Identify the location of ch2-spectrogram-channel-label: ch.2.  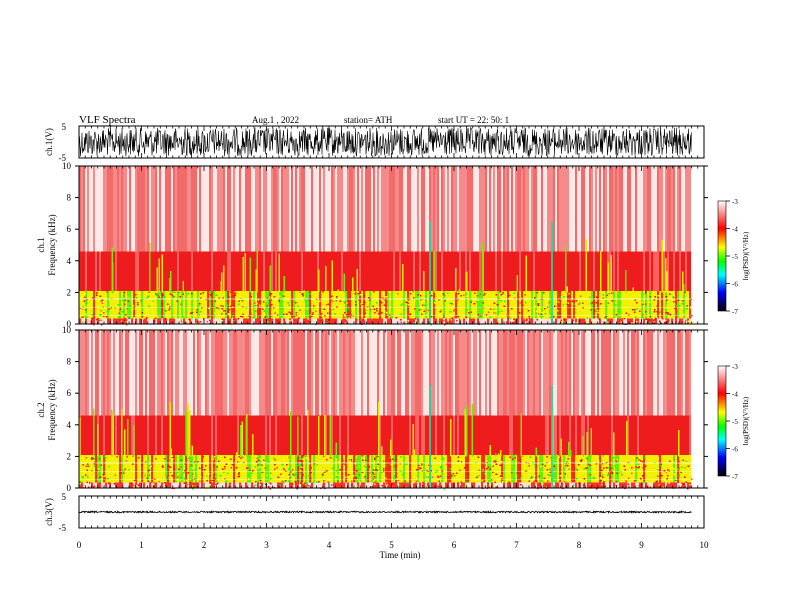
(41, 409).